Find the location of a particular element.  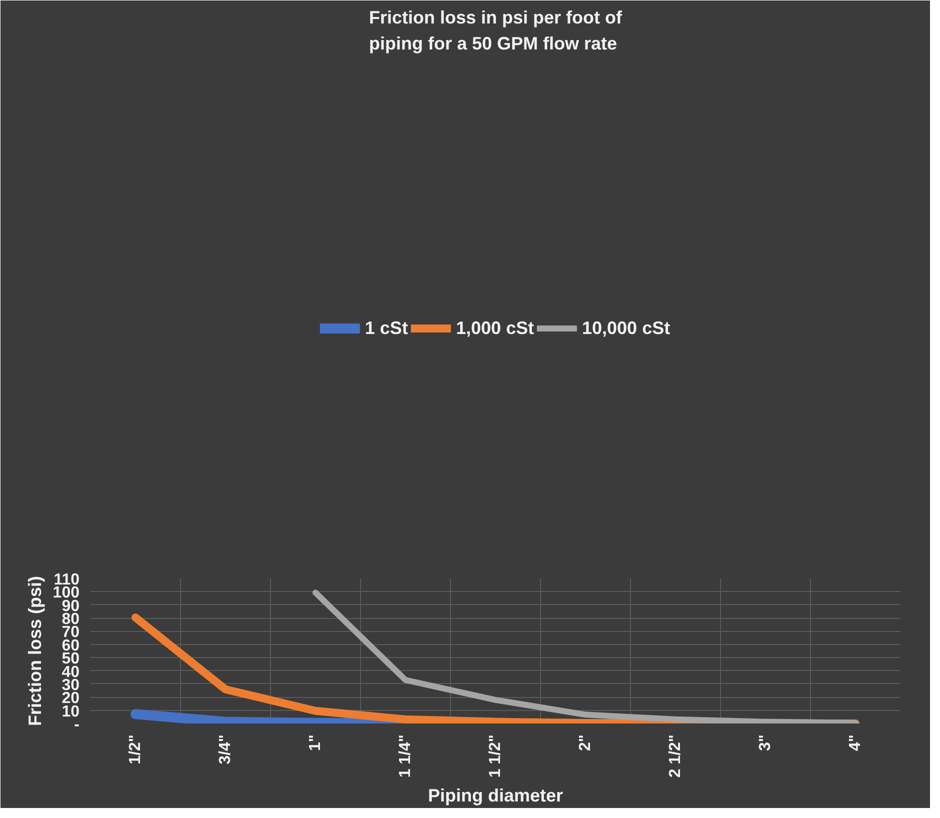

x-tick-label: 1 1/4" is located at coordinates (405, 756).